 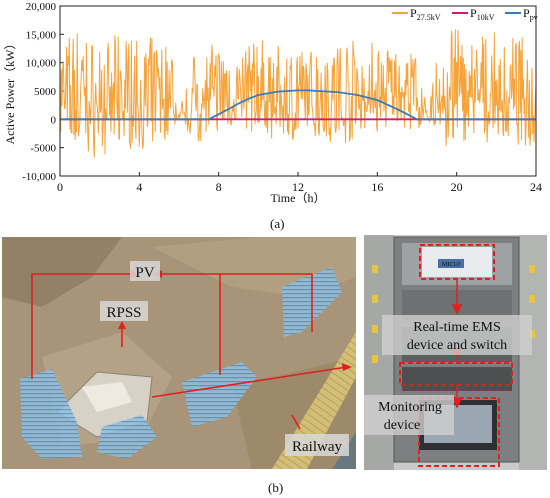 I want to click on panel-label-a: (a), so click(x=277, y=223).